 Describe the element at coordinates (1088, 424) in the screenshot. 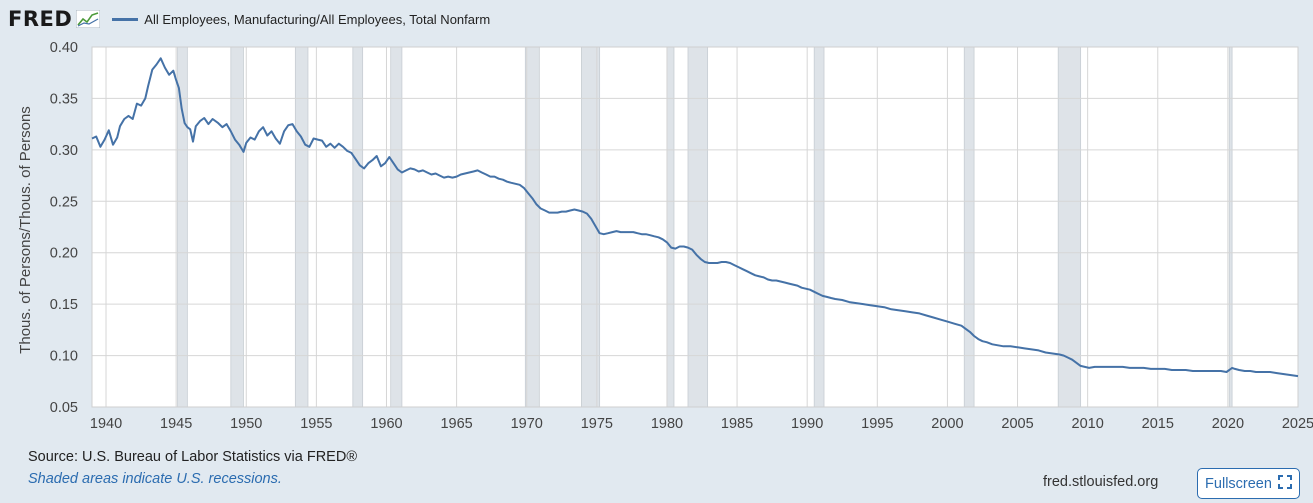

I see `x-tick-label: 2010` at that location.